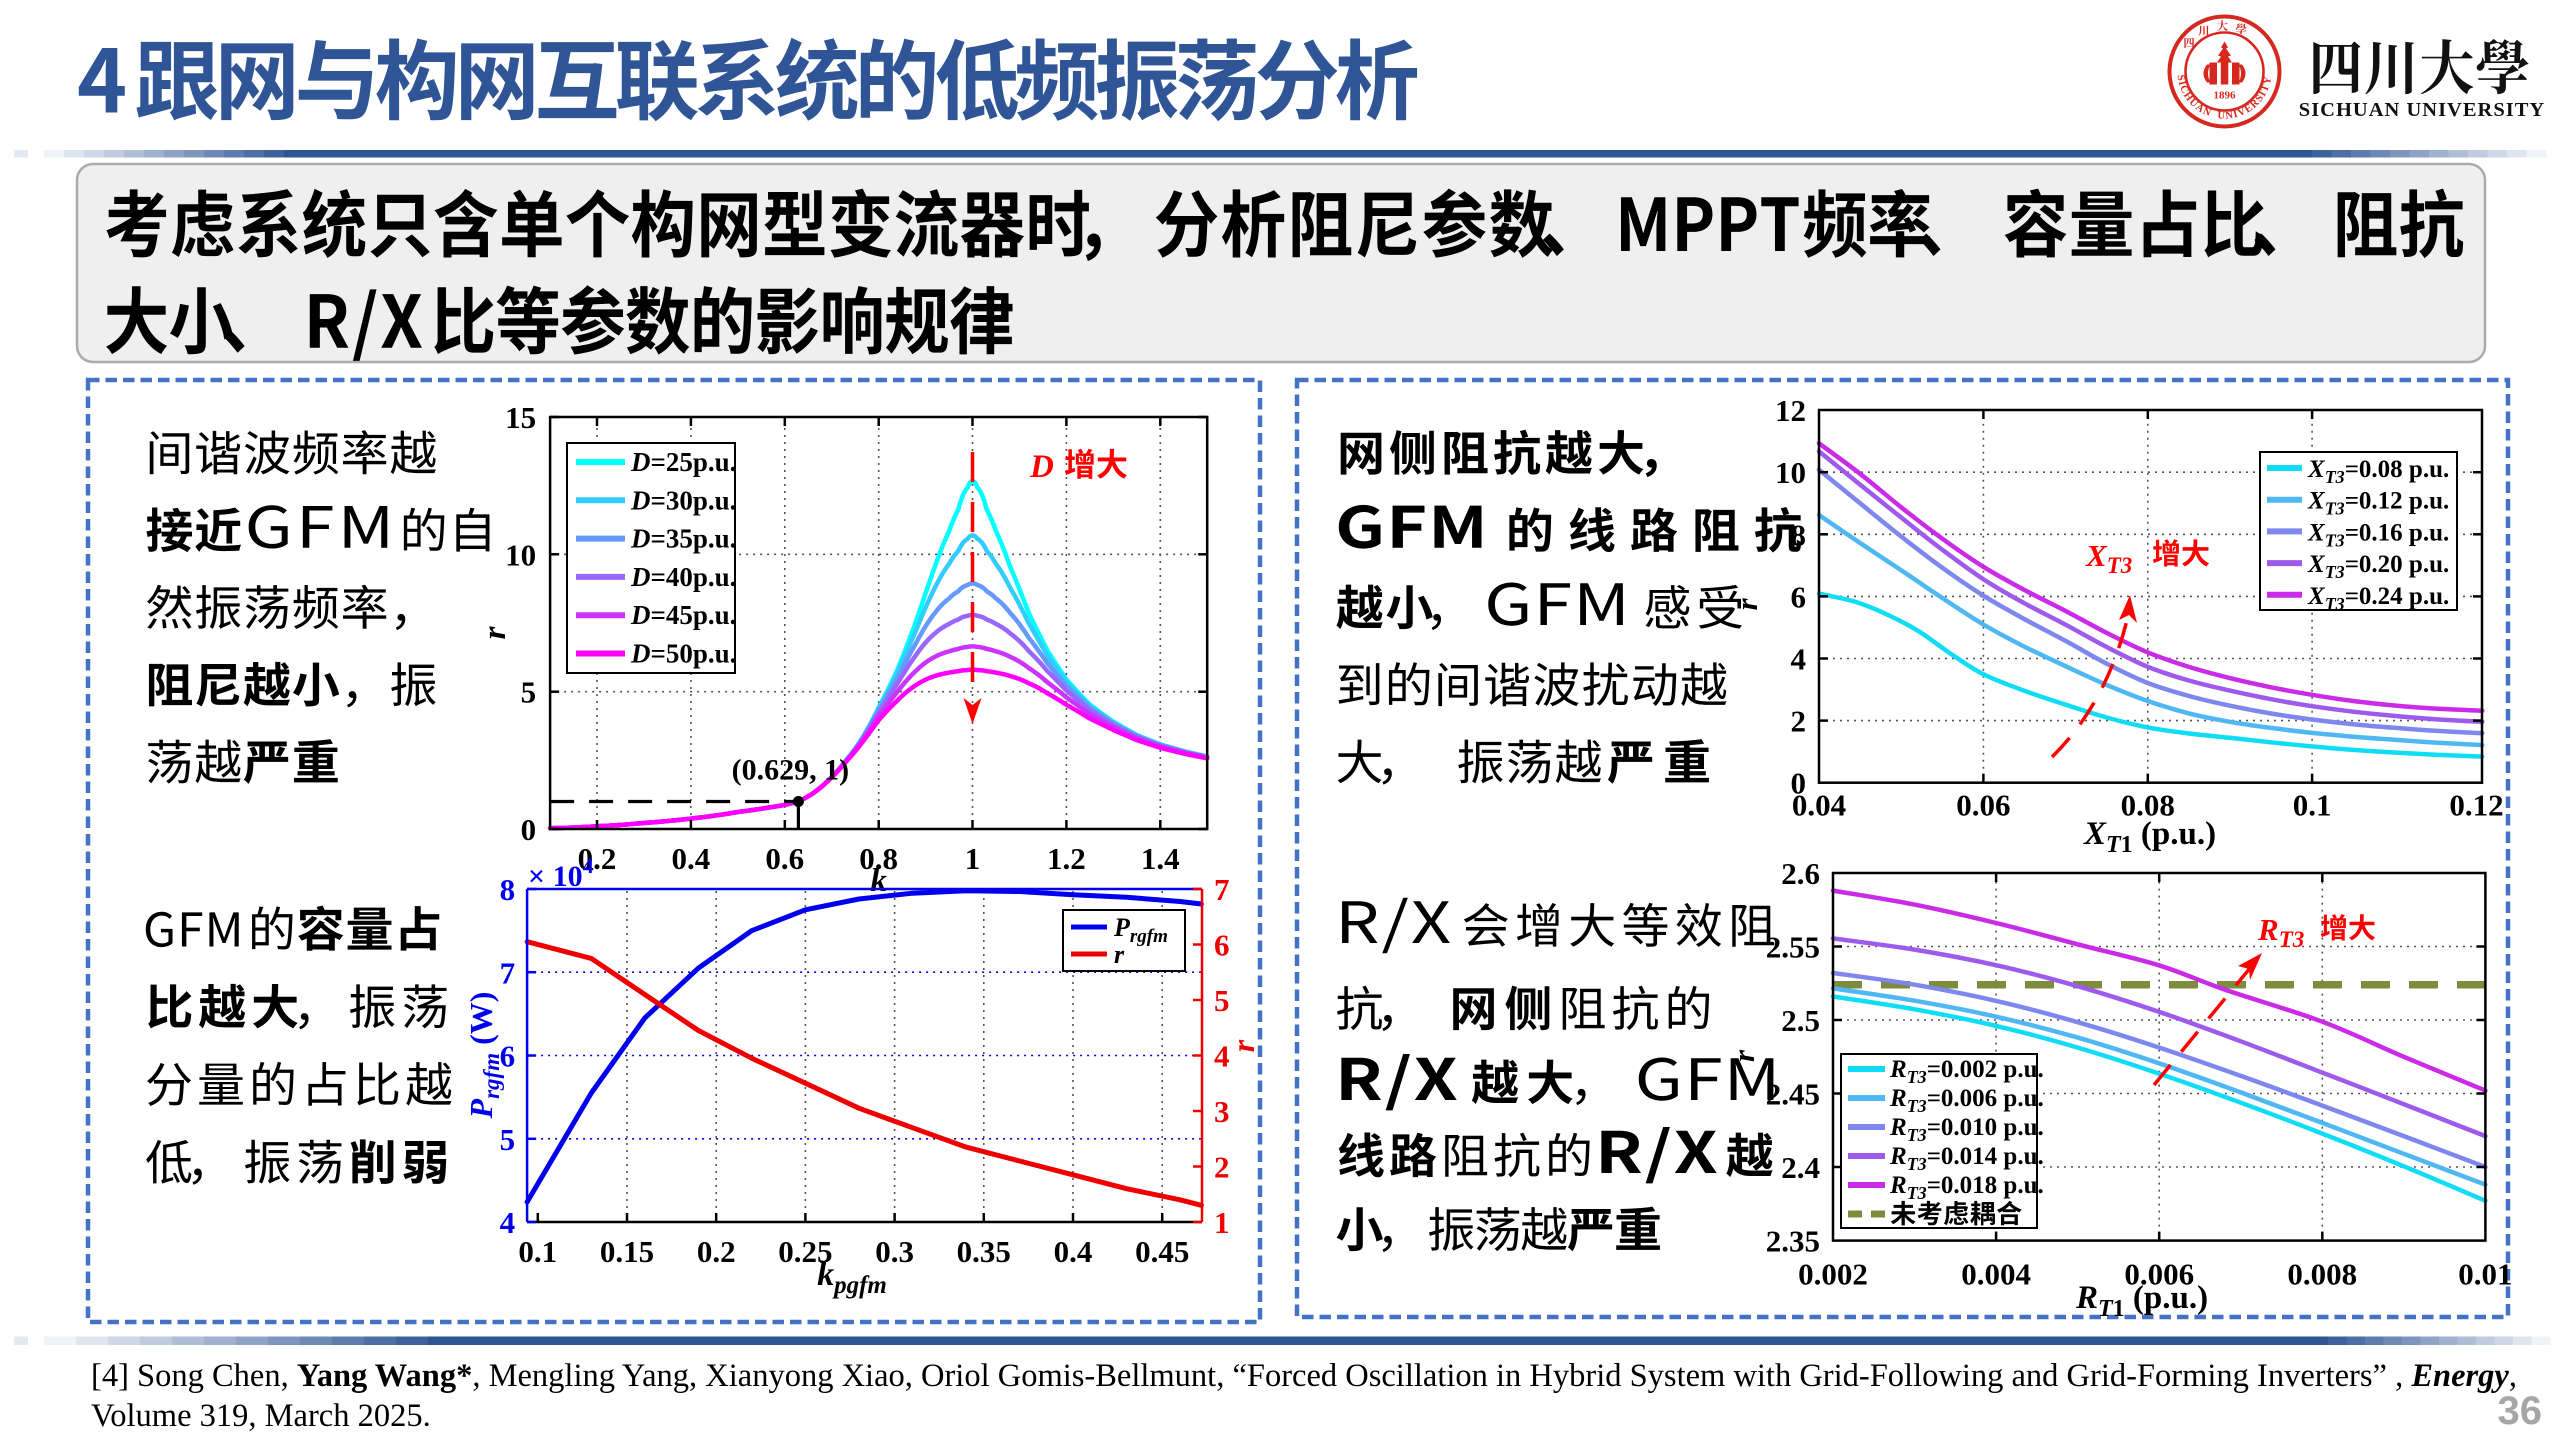 Image resolution: width=2560 pixels, height=1440 pixels. I want to click on svg-text: 1.4, so click(1160, 858).